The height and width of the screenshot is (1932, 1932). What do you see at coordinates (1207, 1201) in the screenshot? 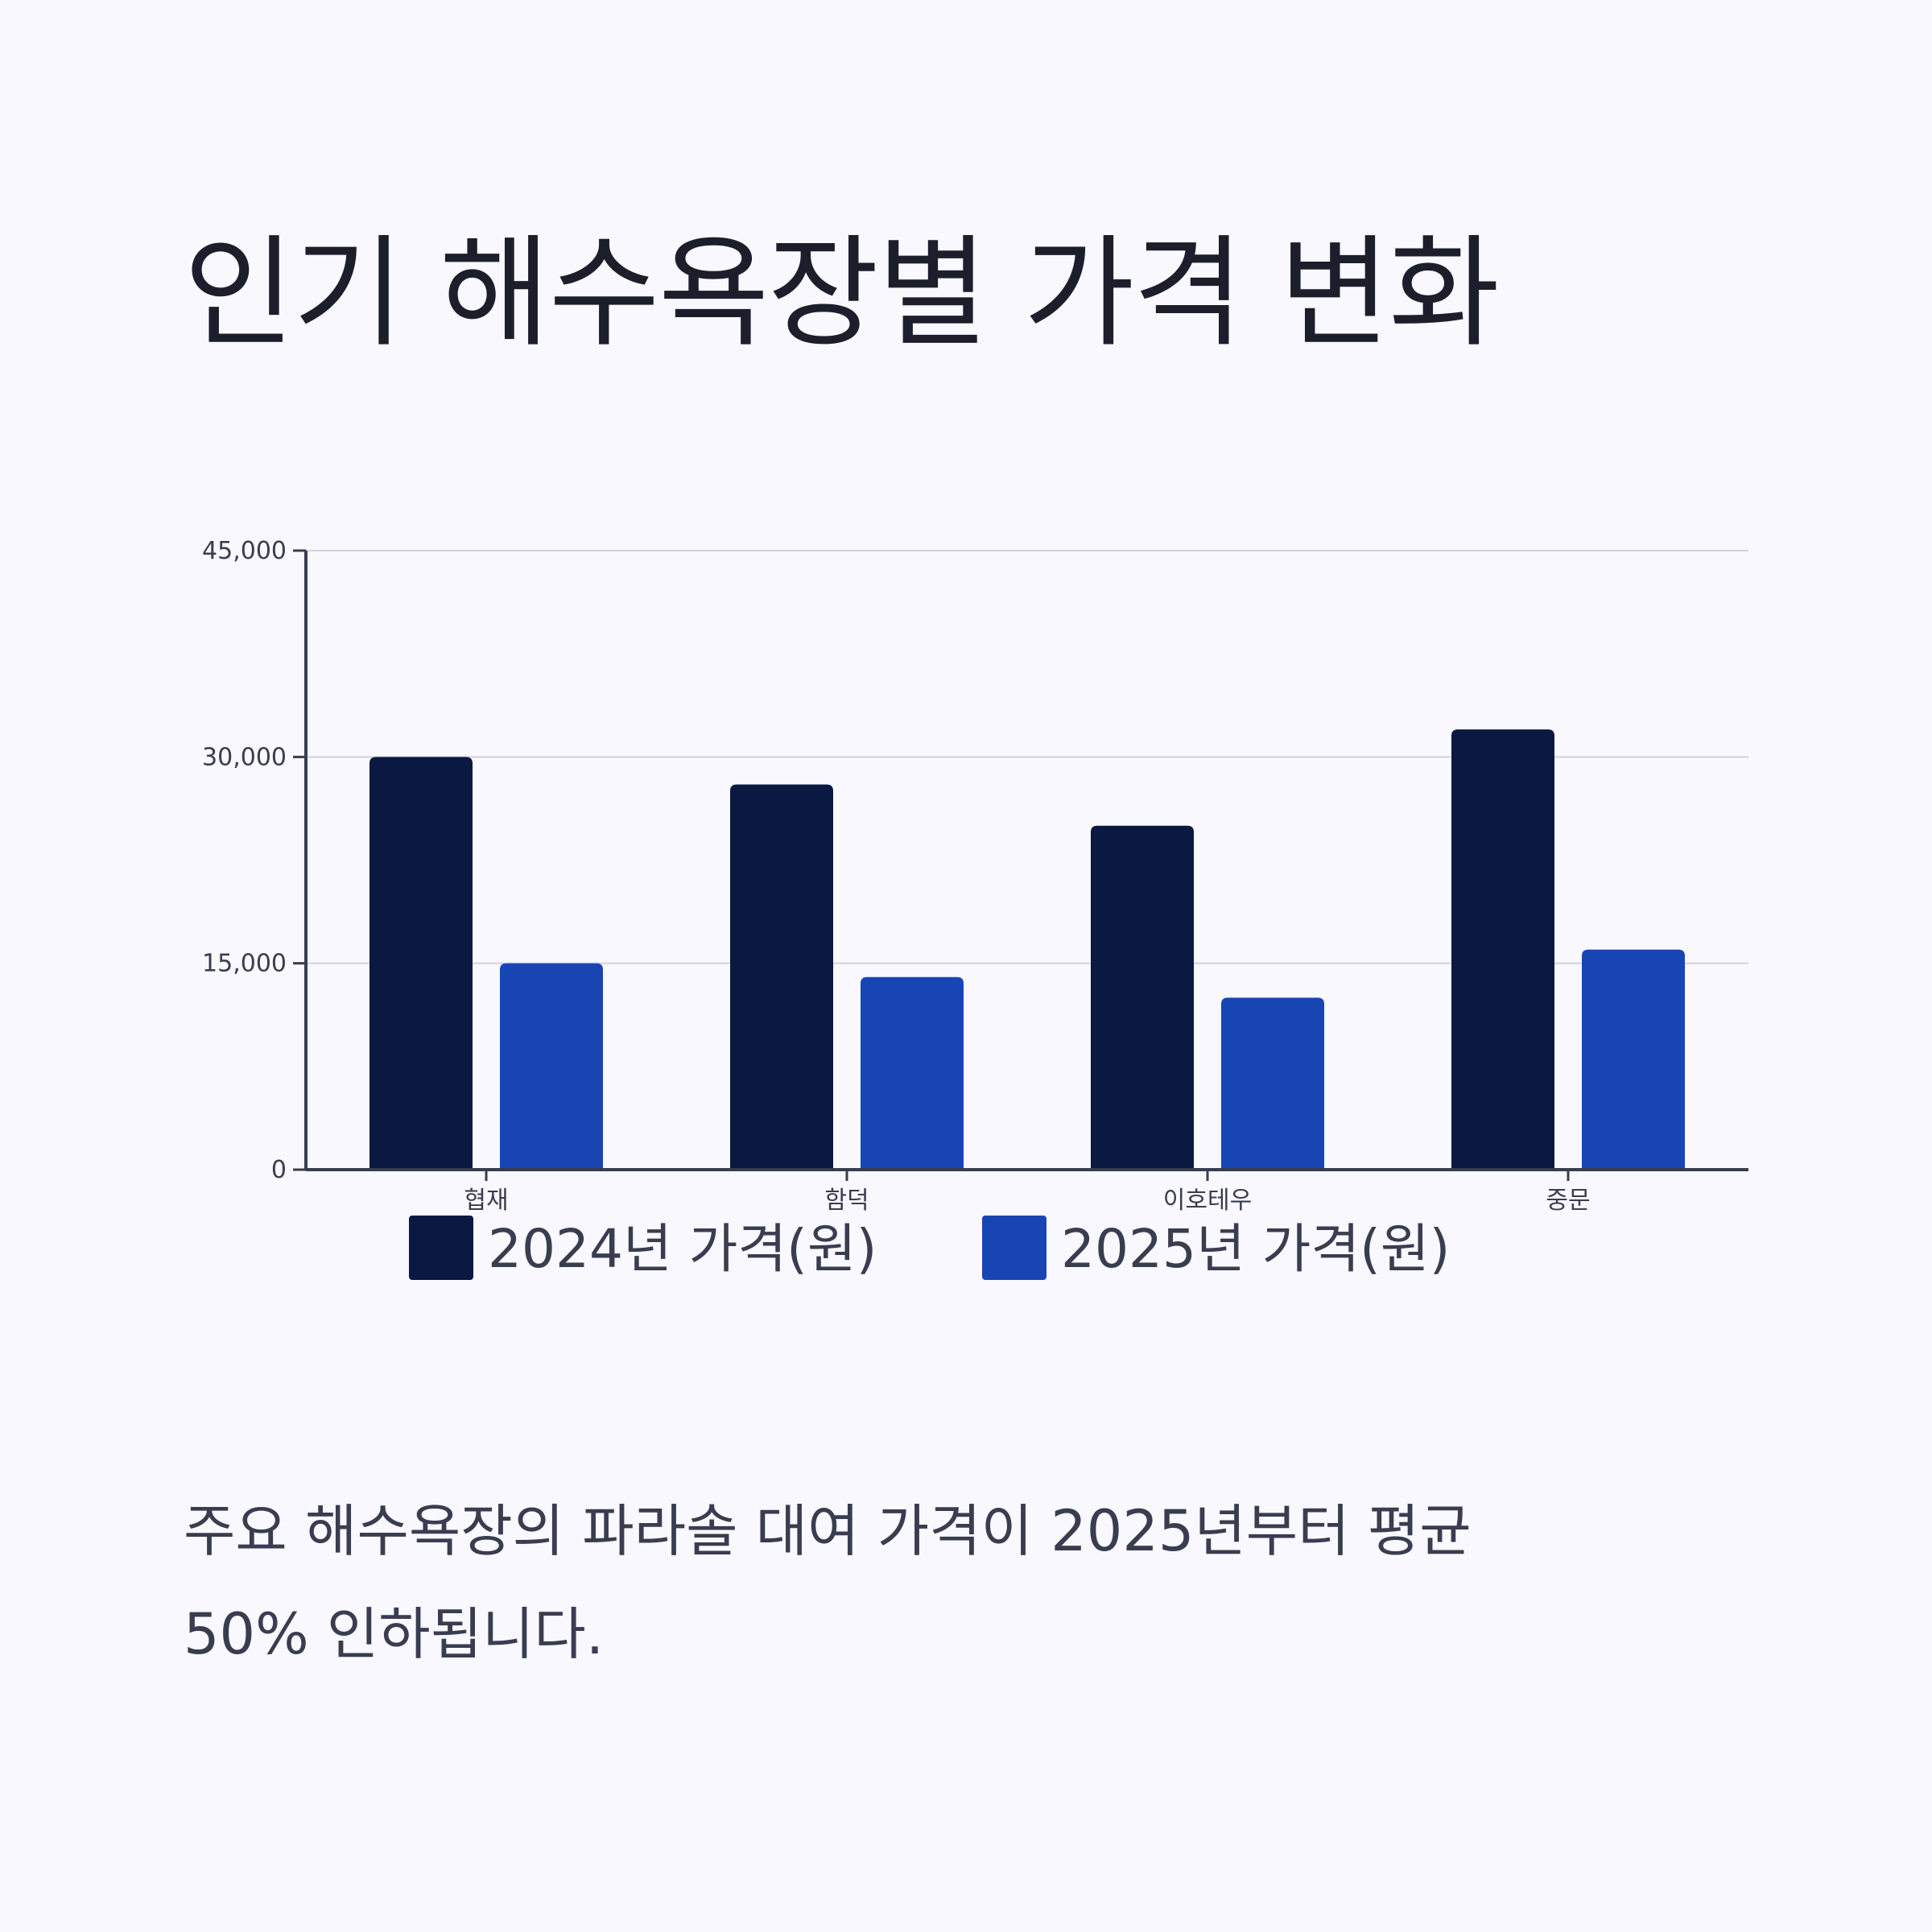
I see `x-tick-label: 이호테우` at bounding box center [1207, 1201].